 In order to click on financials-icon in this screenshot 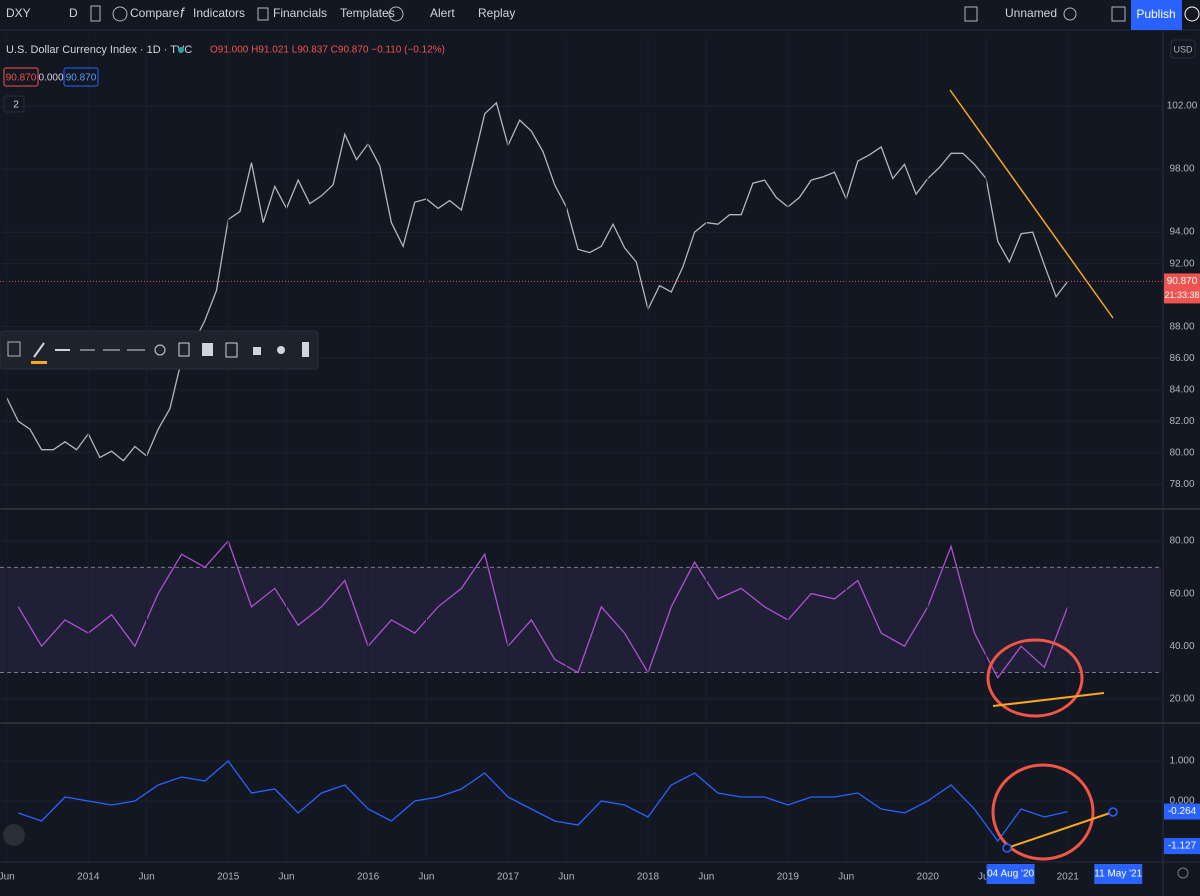, I will do `click(263, 14)`.